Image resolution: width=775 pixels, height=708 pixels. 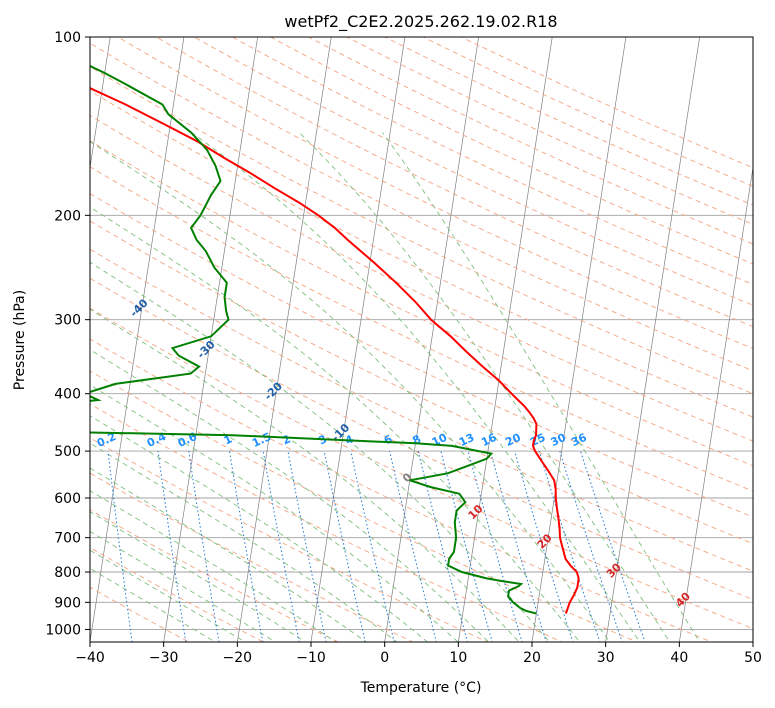 What do you see at coordinates (90, 658) in the screenshot?
I see `x-tick-label: −40` at bounding box center [90, 658].